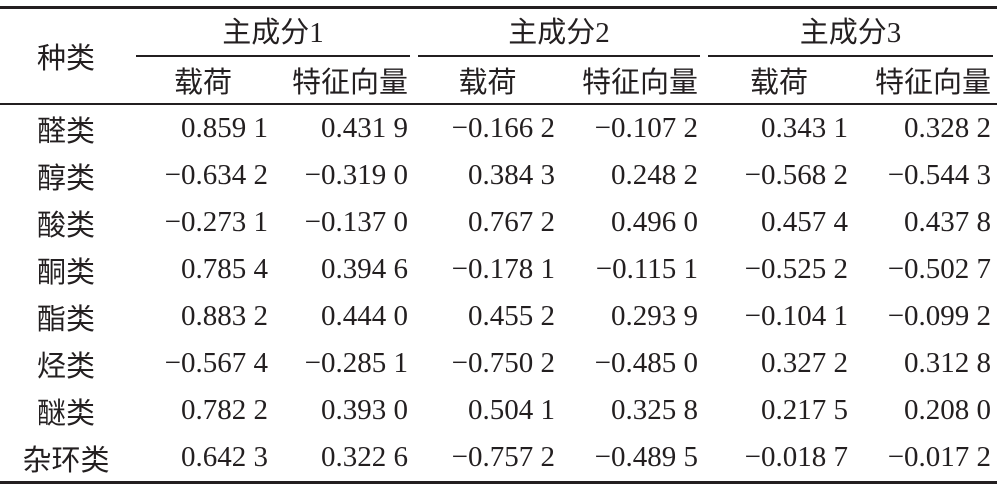 The width and height of the screenshot is (997, 490). I want to click on group-header: 主成分2, so click(559, 32).